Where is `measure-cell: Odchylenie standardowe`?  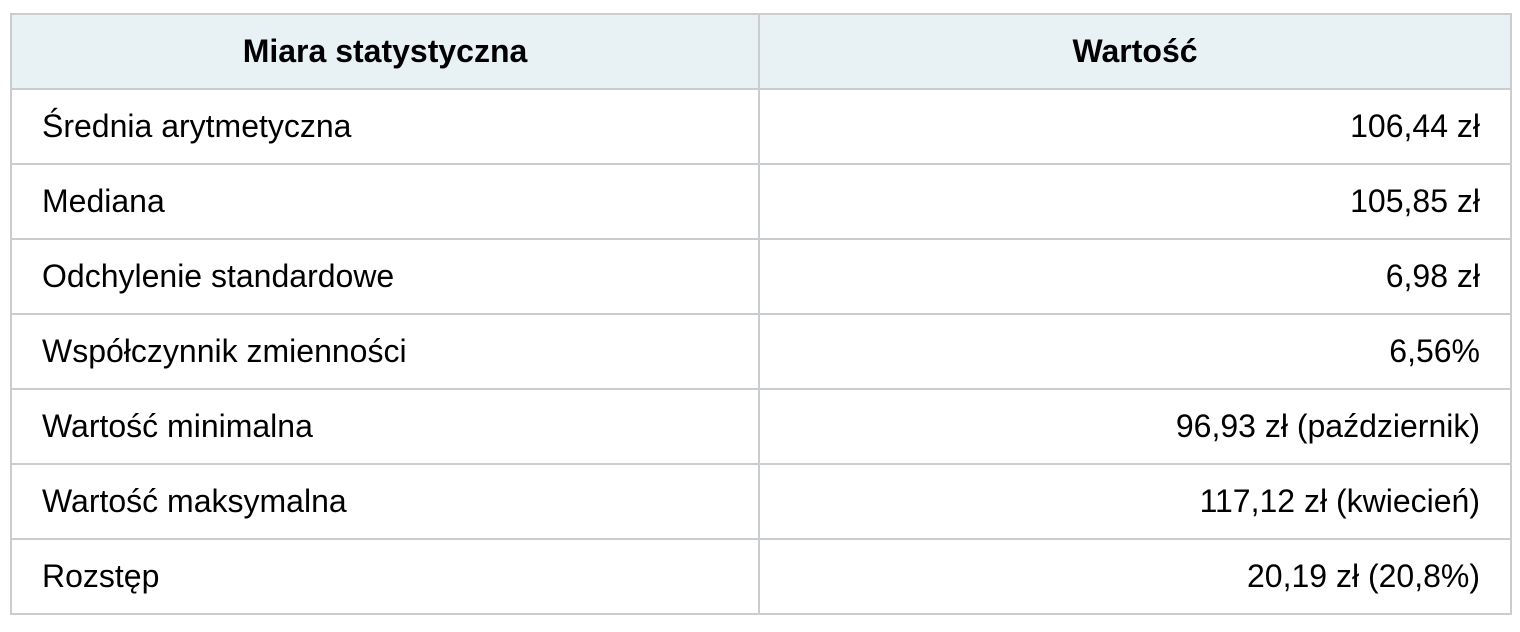
measure-cell: Odchylenie standardowe is located at coordinates (385, 276).